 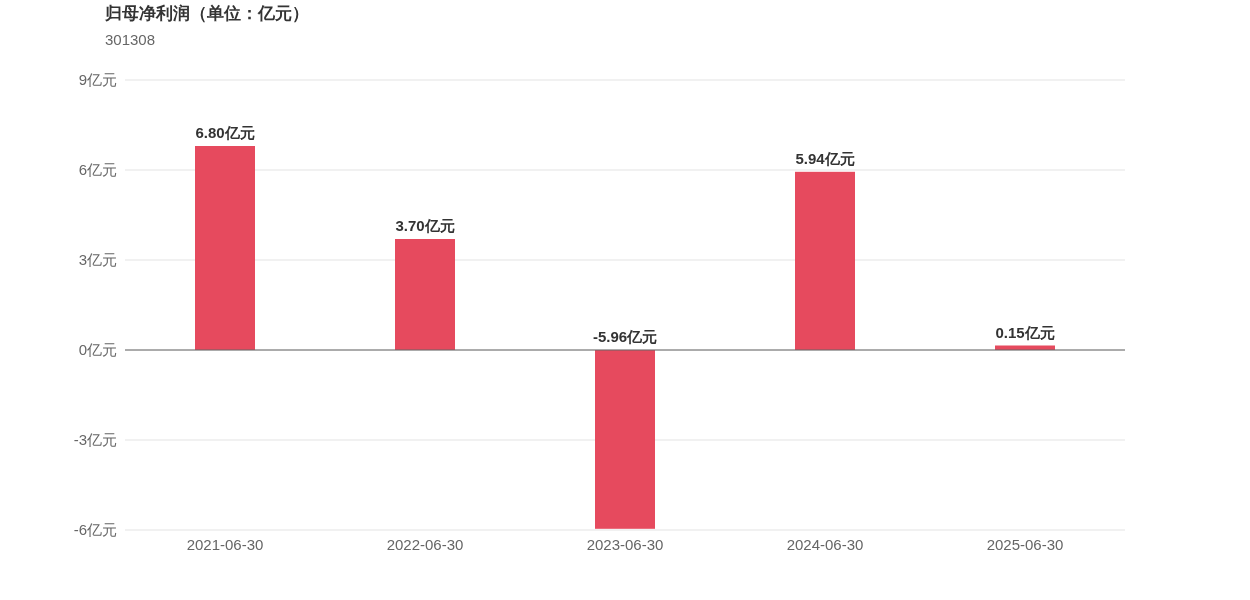 I want to click on chart-title: 归母净利润（单位：亿元）, so click(x=206, y=13).